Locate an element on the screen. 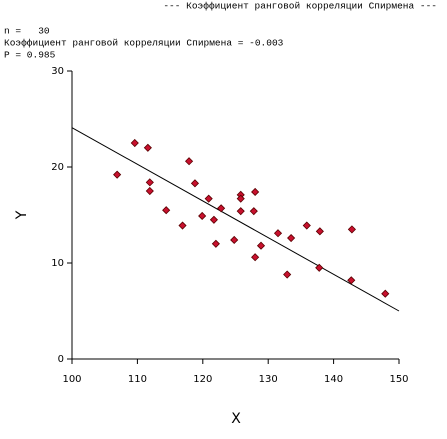 This screenshot has width=447, height=439. x-tick-label: 140 is located at coordinates (333, 379).